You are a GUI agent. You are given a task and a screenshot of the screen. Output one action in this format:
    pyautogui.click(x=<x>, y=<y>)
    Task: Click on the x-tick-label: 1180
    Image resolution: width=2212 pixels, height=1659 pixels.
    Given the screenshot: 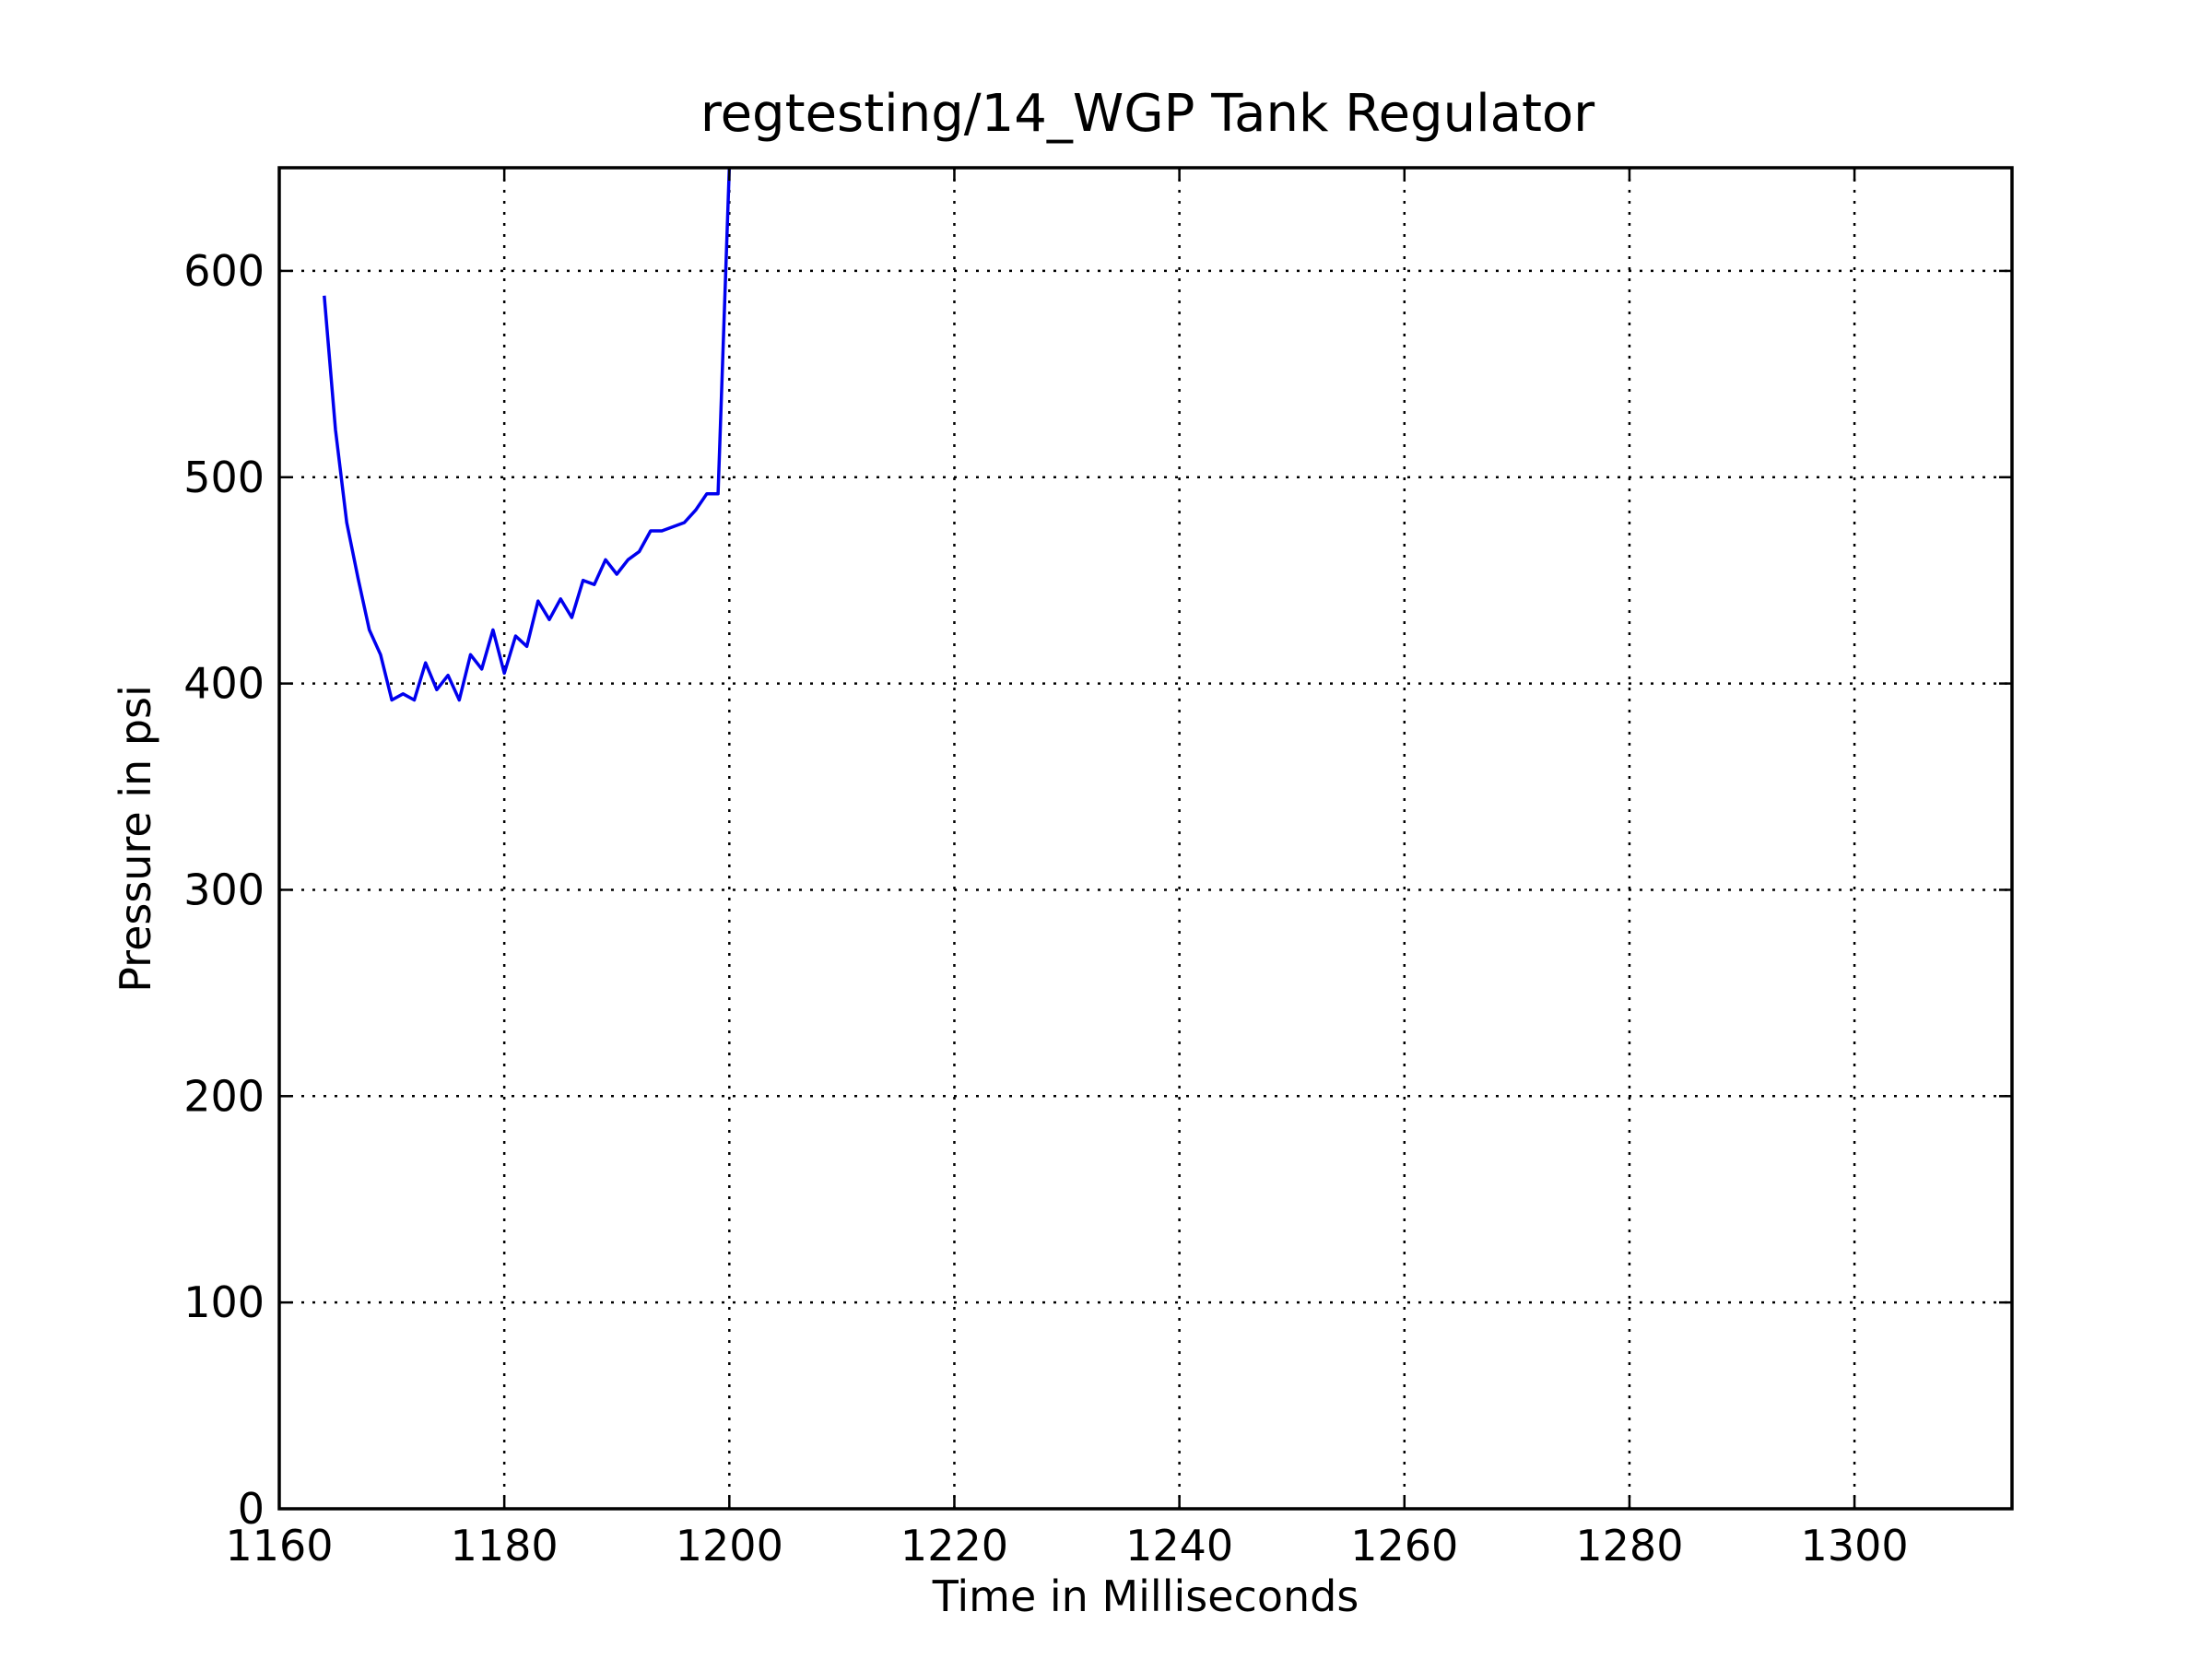 What is the action you would take?
    pyautogui.click(x=505, y=1546)
    